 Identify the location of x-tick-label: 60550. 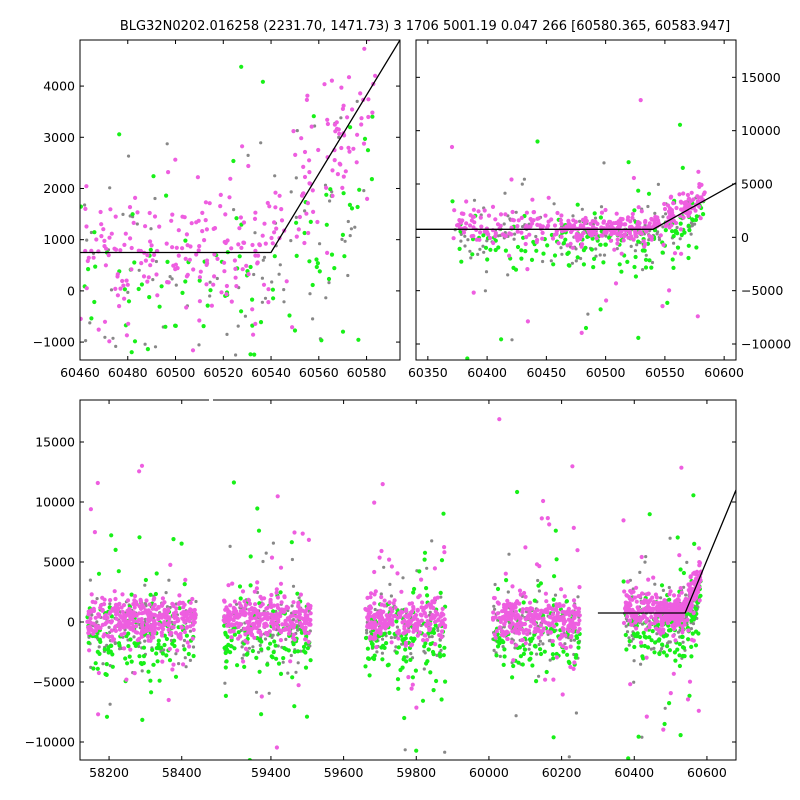
(665, 372).